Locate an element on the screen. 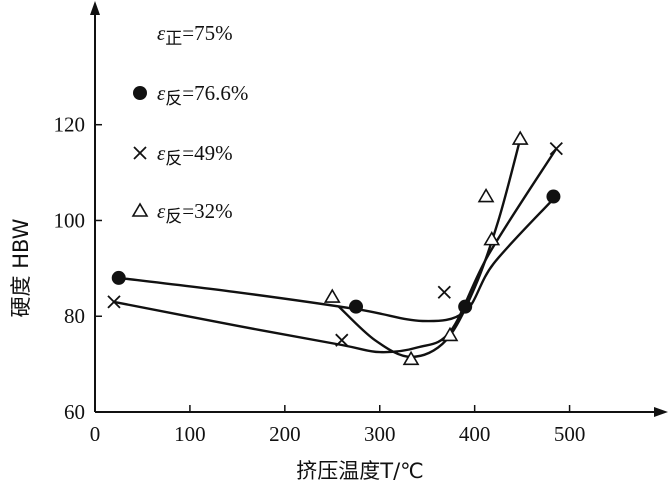 This screenshot has width=670, height=487. legend-label-2: ε反=49% is located at coordinates (195, 155).